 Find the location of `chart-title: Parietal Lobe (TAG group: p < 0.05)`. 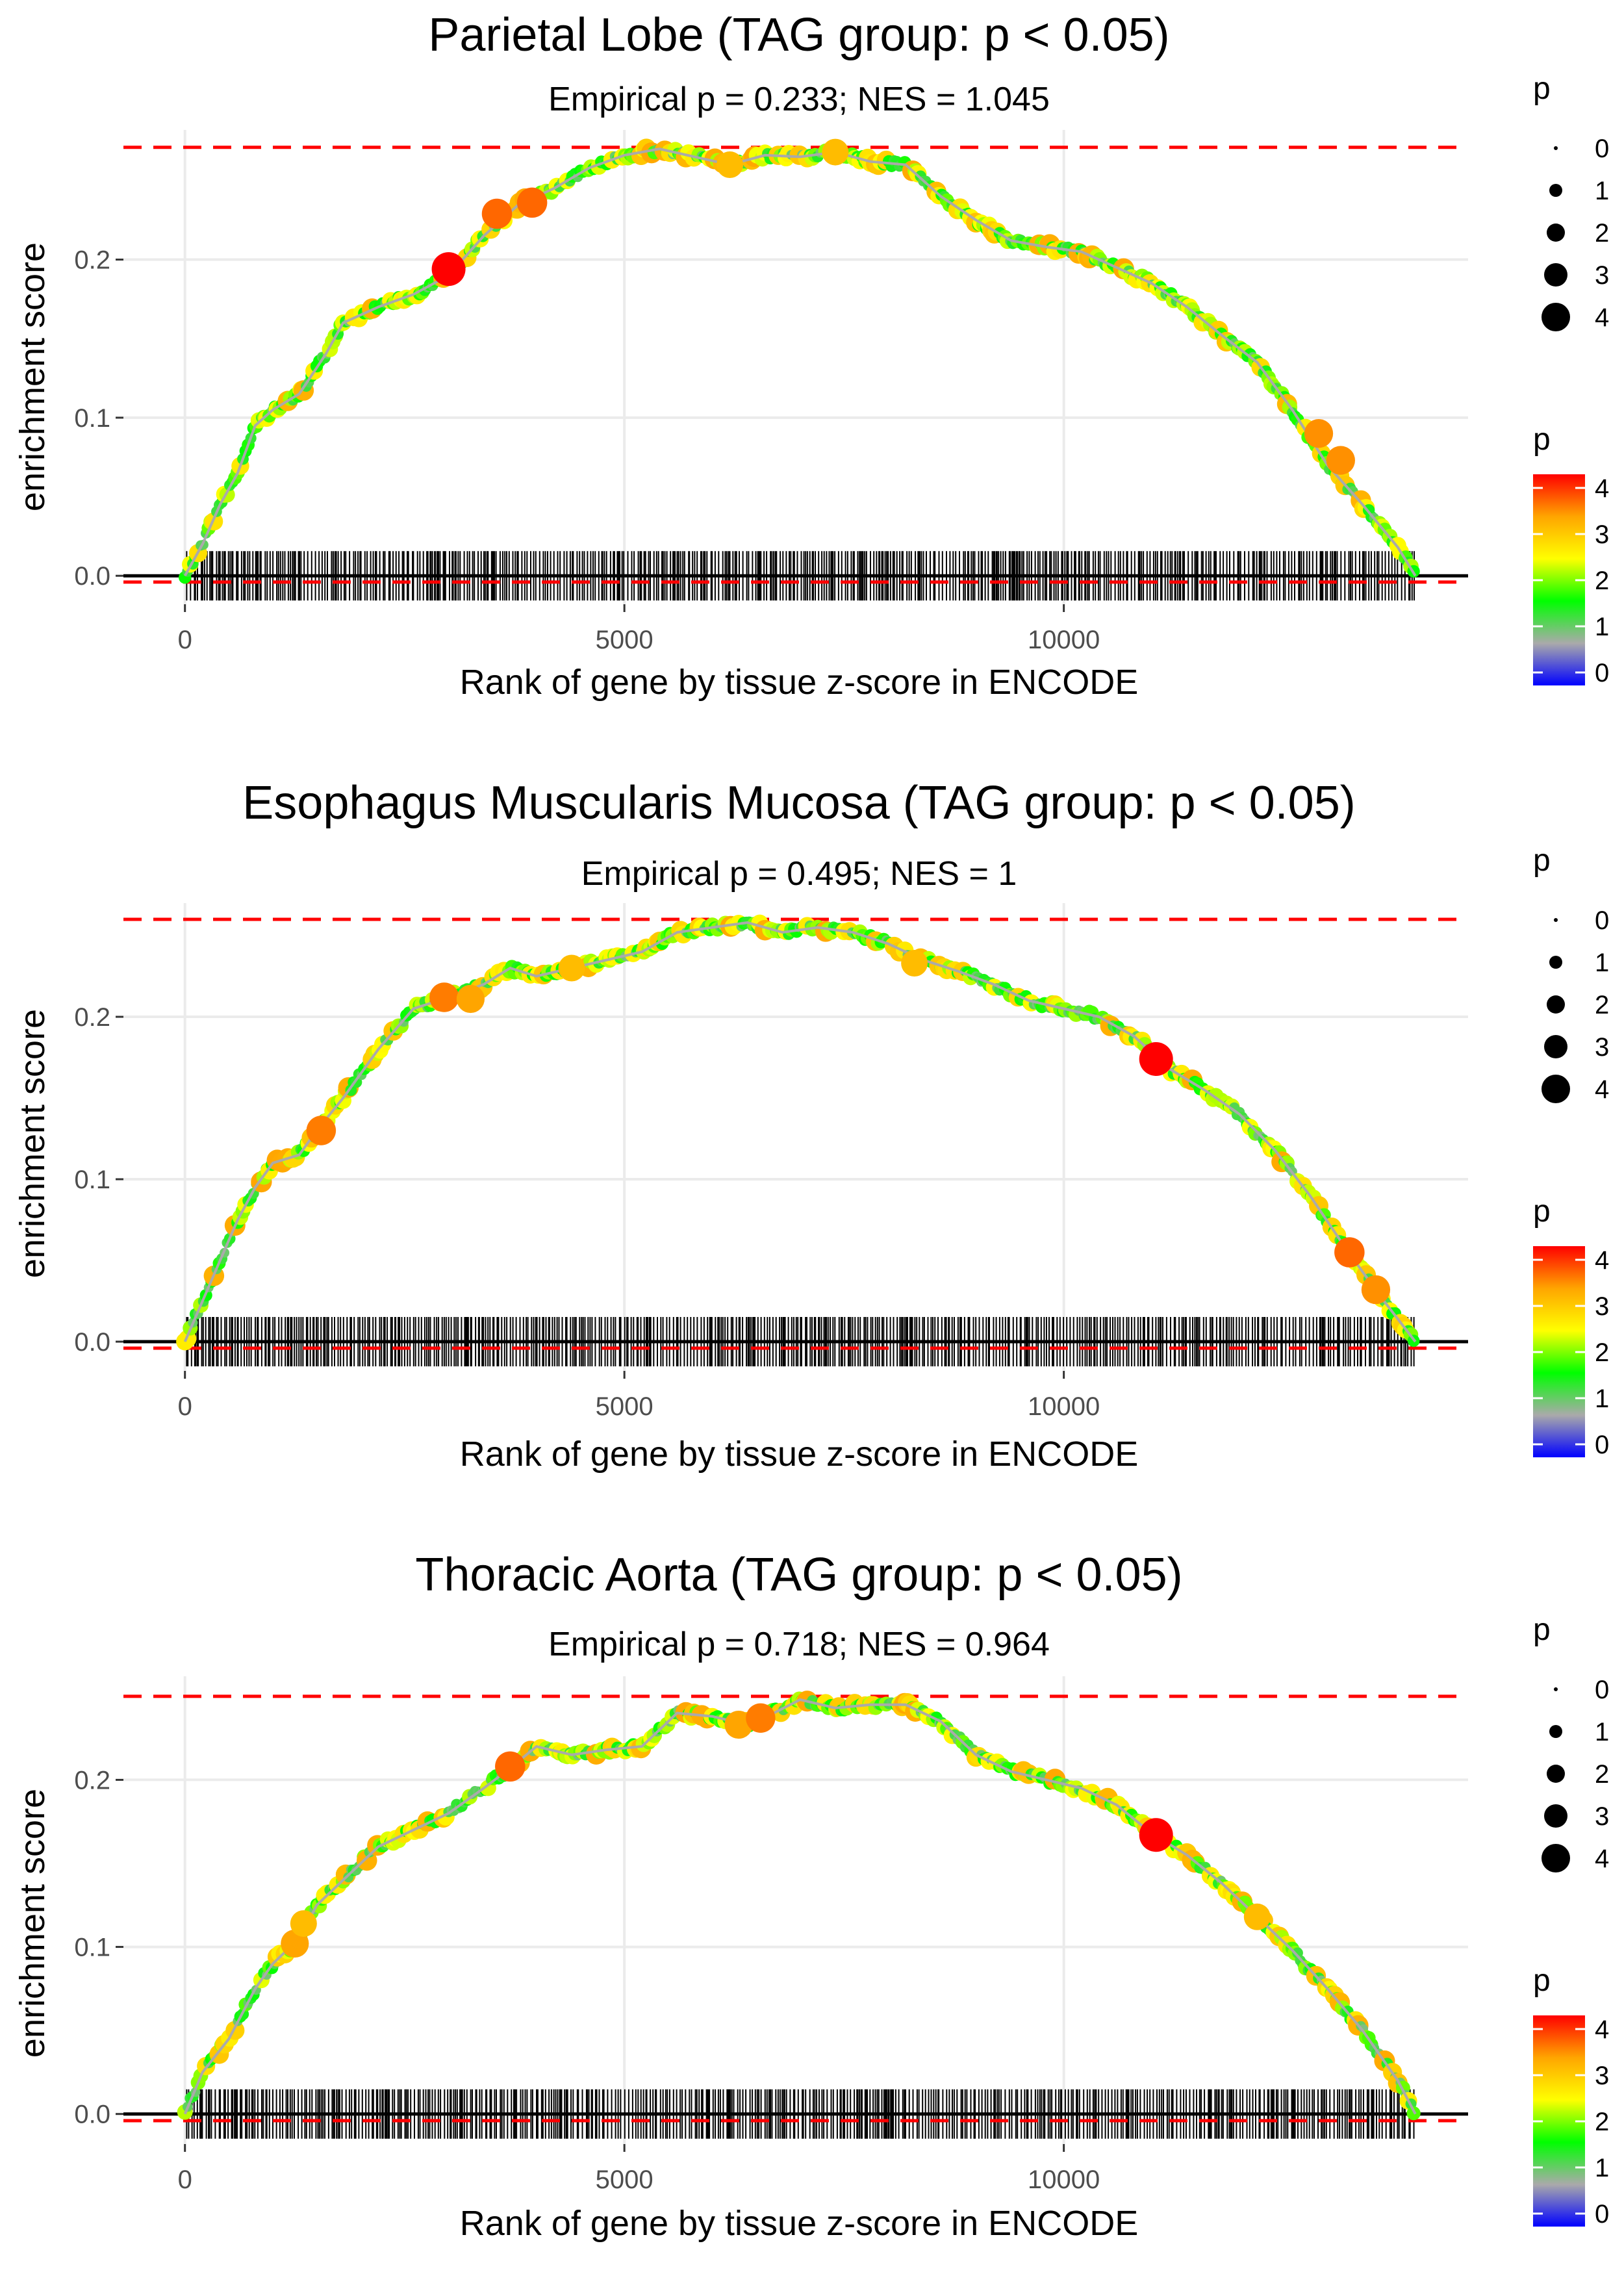

chart-title: Parietal Lobe (TAG group: p < 0.05) is located at coordinates (798, 35).